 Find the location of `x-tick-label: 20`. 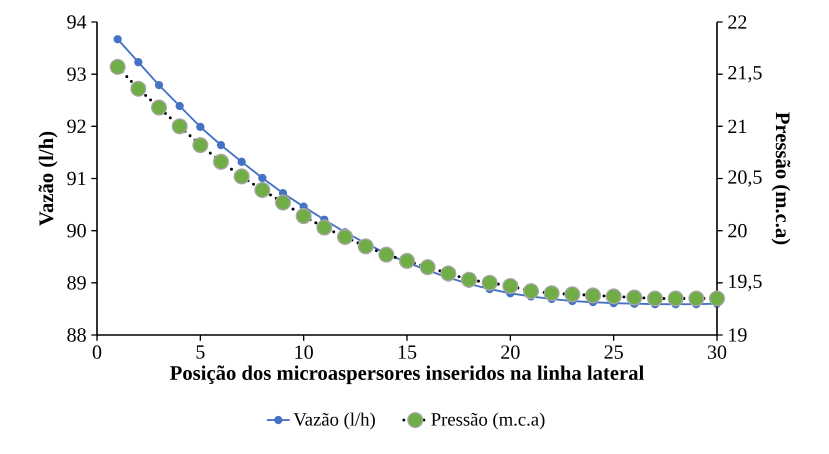

x-tick-label: 20 is located at coordinates (510, 352).